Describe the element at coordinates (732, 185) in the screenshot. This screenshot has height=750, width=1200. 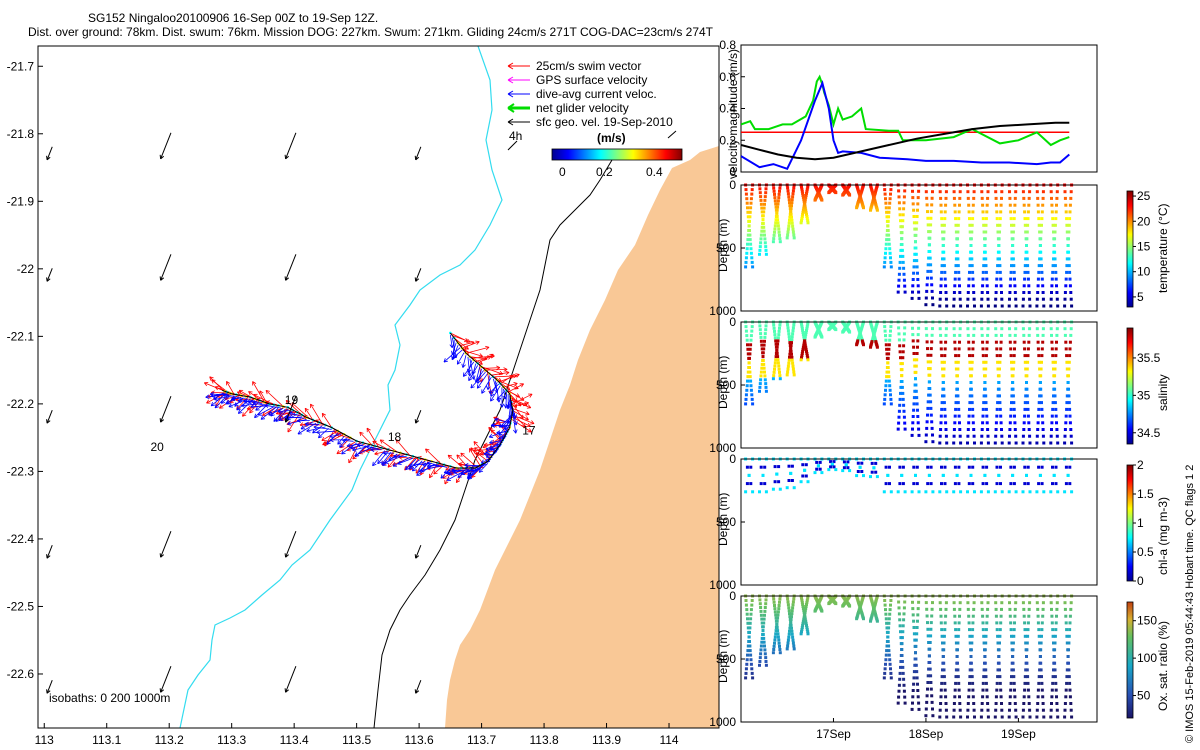
I see `section-ytick-label: 0` at that location.